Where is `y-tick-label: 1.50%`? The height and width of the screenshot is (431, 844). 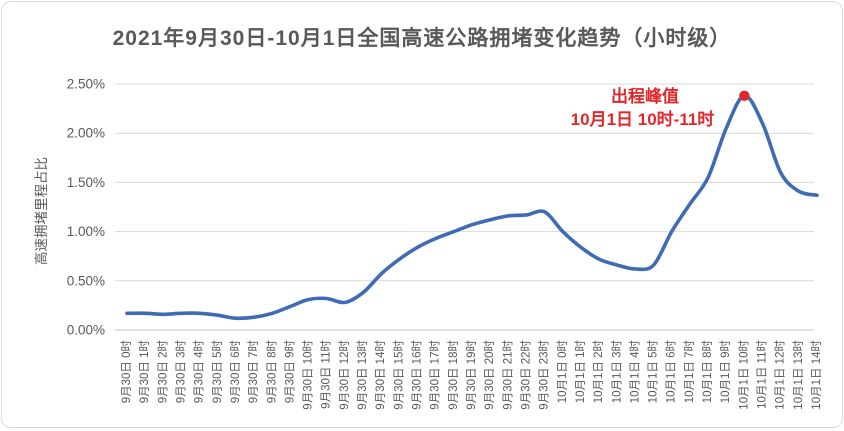 y-tick-label: 1.50% is located at coordinates (86, 182).